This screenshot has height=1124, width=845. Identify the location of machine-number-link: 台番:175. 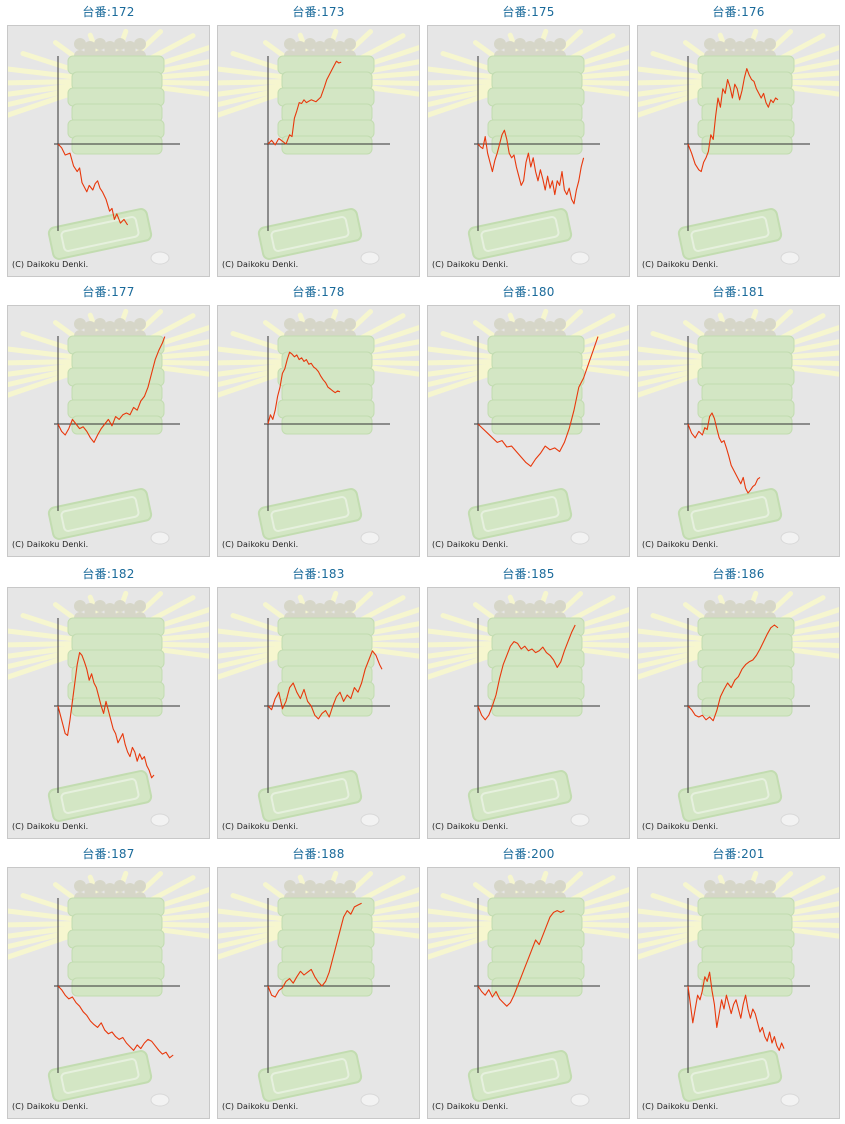
(528, 12).